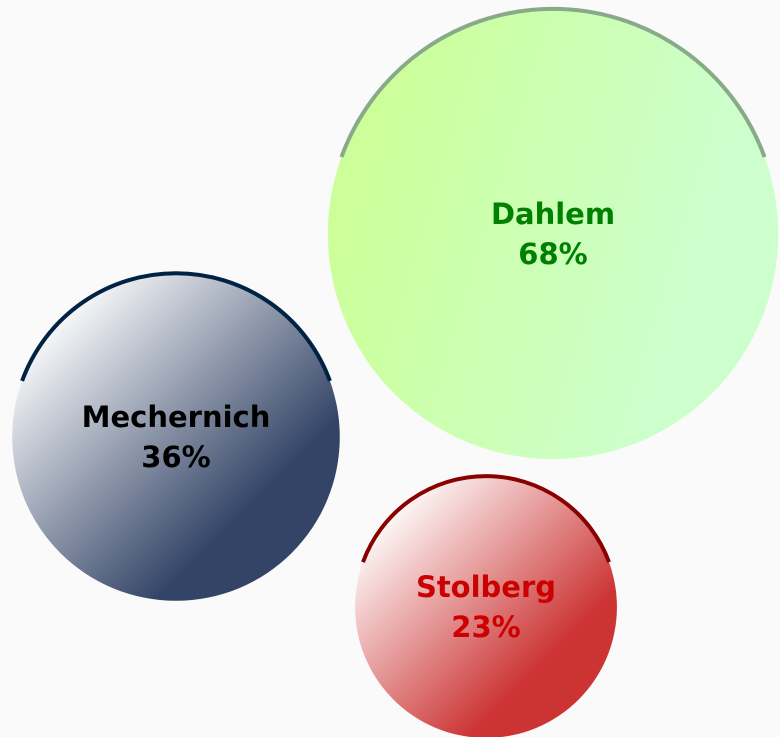 The width and height of the screenshot is (780, 737). I want to click on bubble-value-label: 36%, so click(175, 457).